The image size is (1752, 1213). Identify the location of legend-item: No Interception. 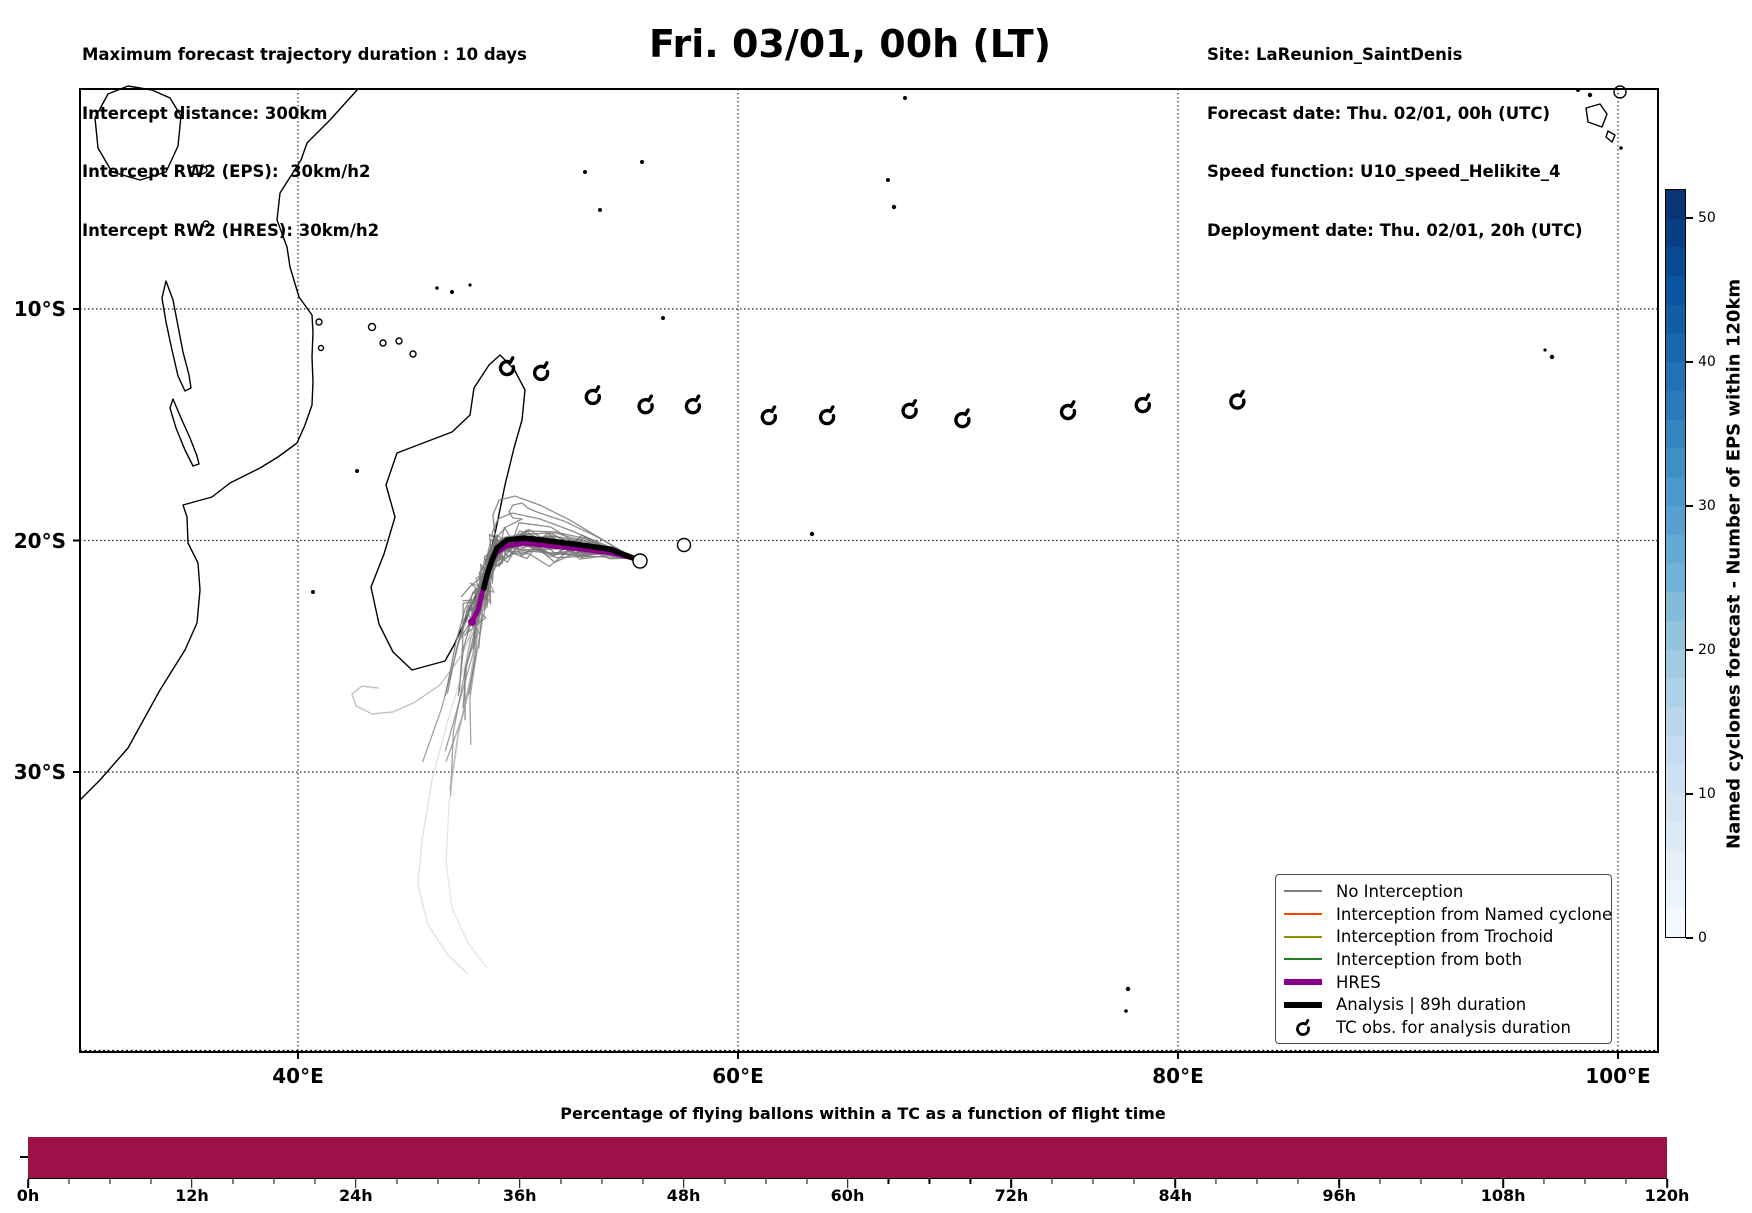
(1443, 891).